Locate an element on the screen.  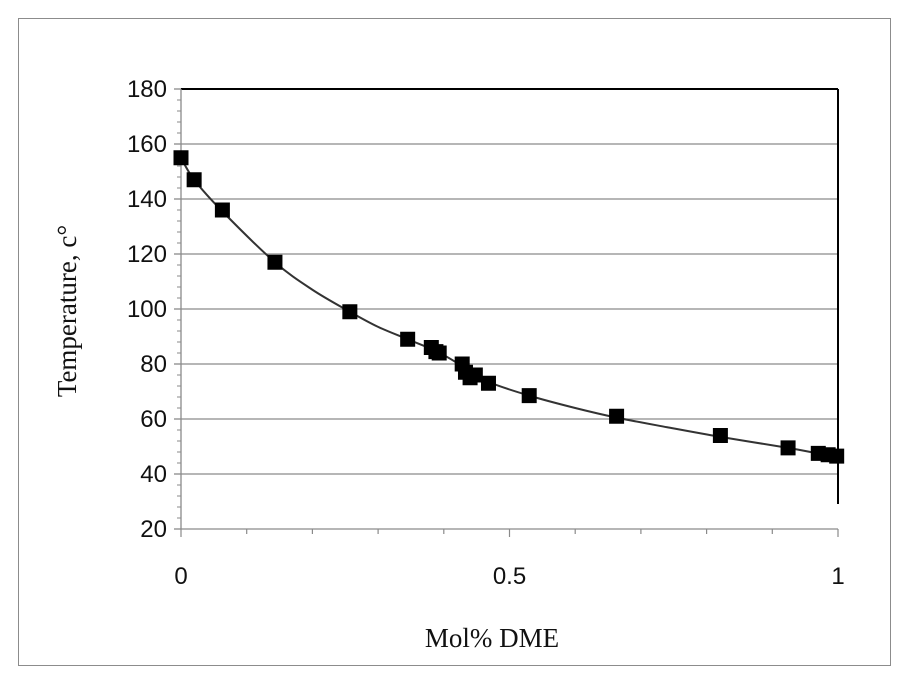
x-axis-title: Mol% DME is located at coordinates (492, 638).